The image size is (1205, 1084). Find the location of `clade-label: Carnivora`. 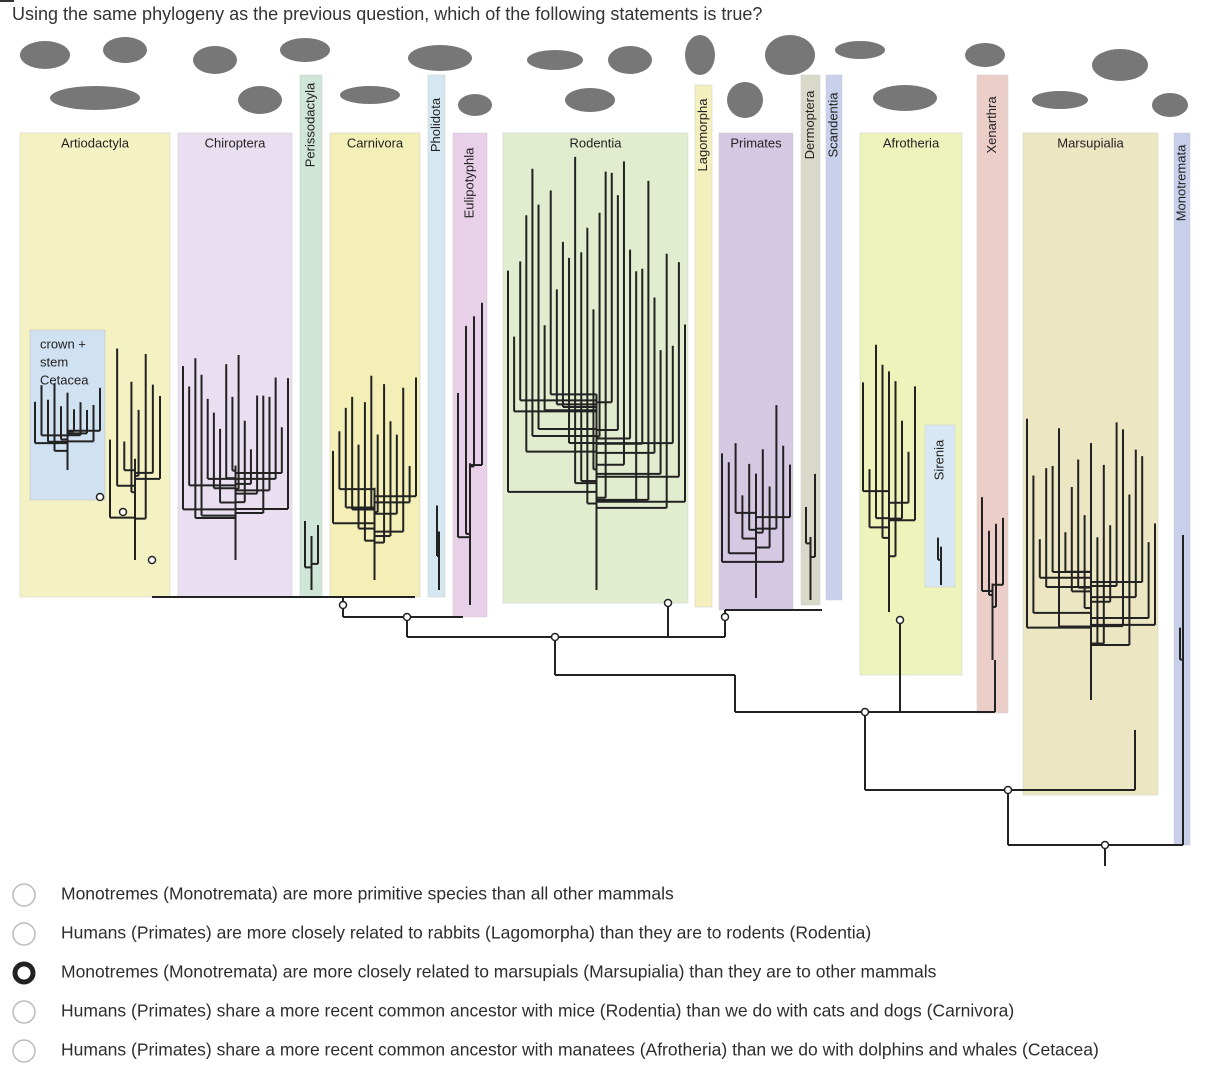

clade-label: Carnivora is located at coordinates (375, 142).